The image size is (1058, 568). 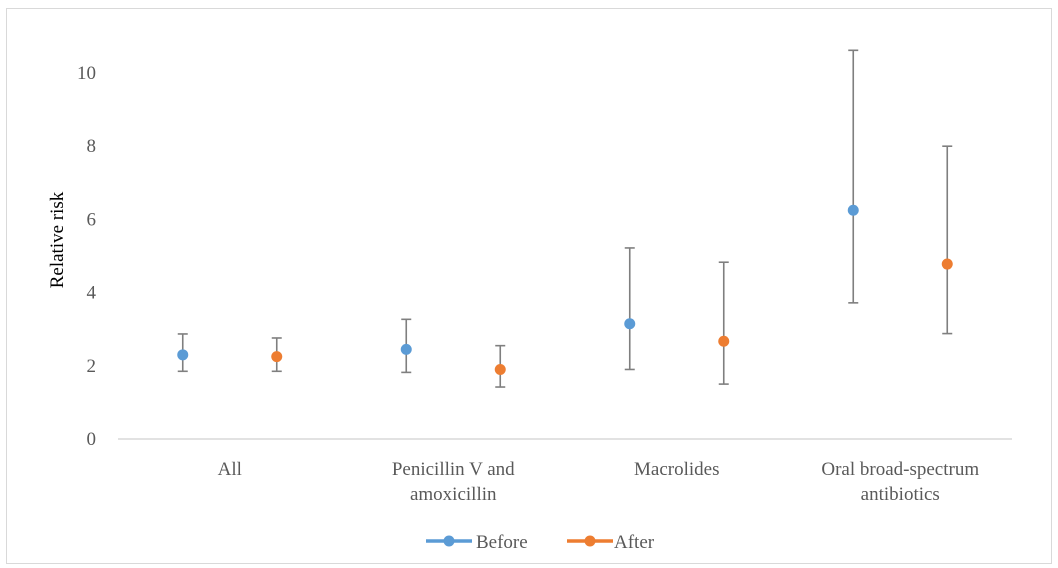 I want to click on legend: Before After, so click(x=540, y=542).